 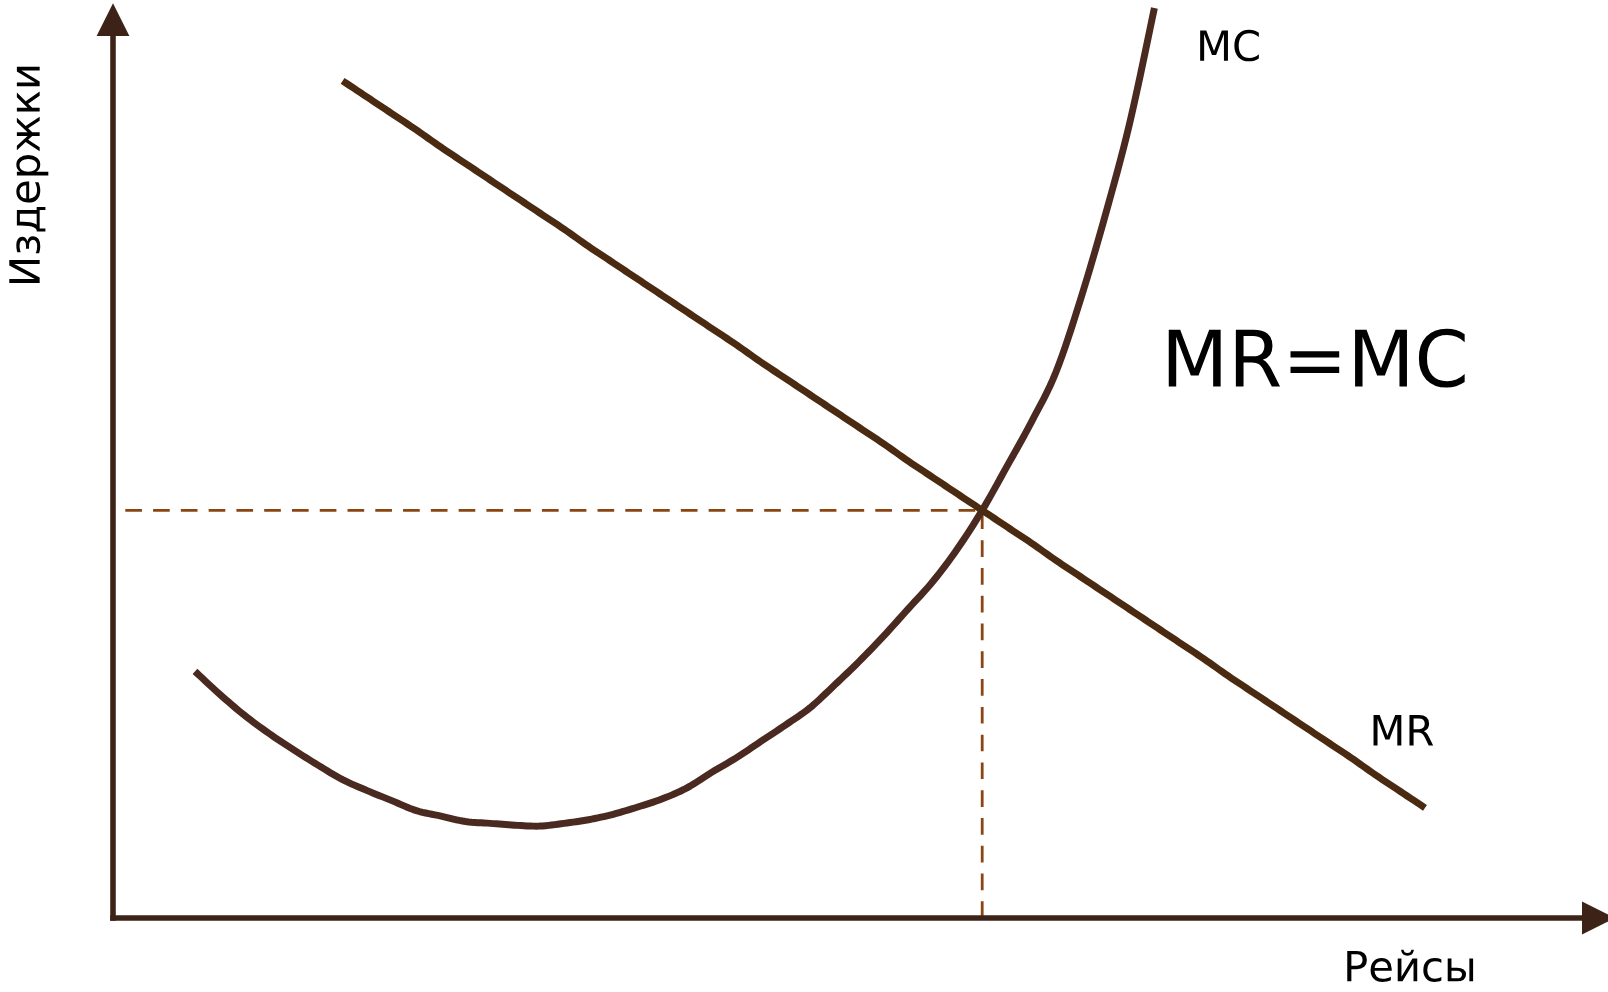 What do you see at coordinates (29, 174) in the screenshot?
I see `y-axis-title: Издержки` at bounding box center [29, 174].